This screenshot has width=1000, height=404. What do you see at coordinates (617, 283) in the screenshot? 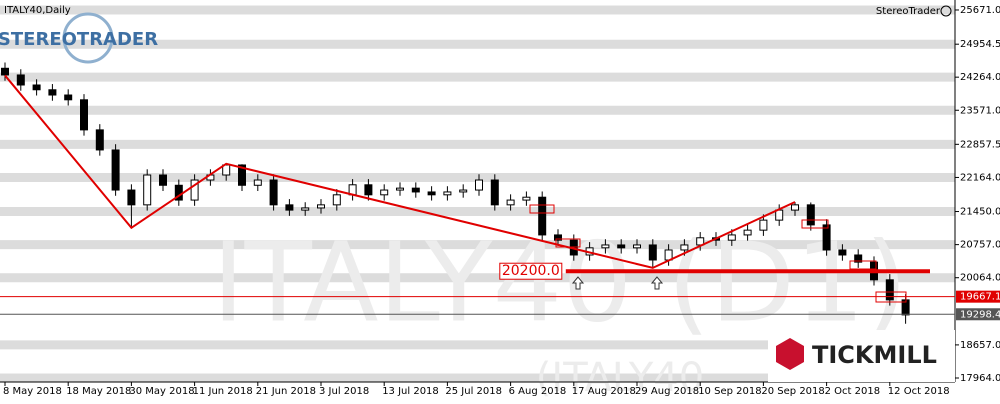
I see `arrows` at bounding box center [617, 283].